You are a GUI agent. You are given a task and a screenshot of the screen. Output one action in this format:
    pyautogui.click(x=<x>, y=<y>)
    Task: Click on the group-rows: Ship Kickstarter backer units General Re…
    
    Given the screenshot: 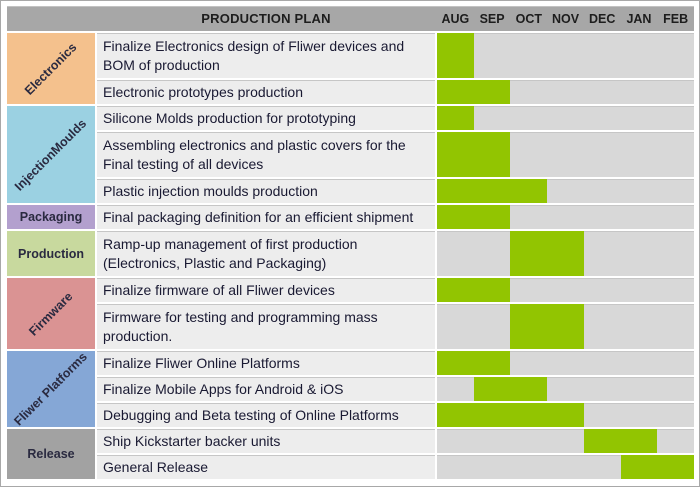 What is the action you would take?
    pyautogui.click(x=395, y=454)
    